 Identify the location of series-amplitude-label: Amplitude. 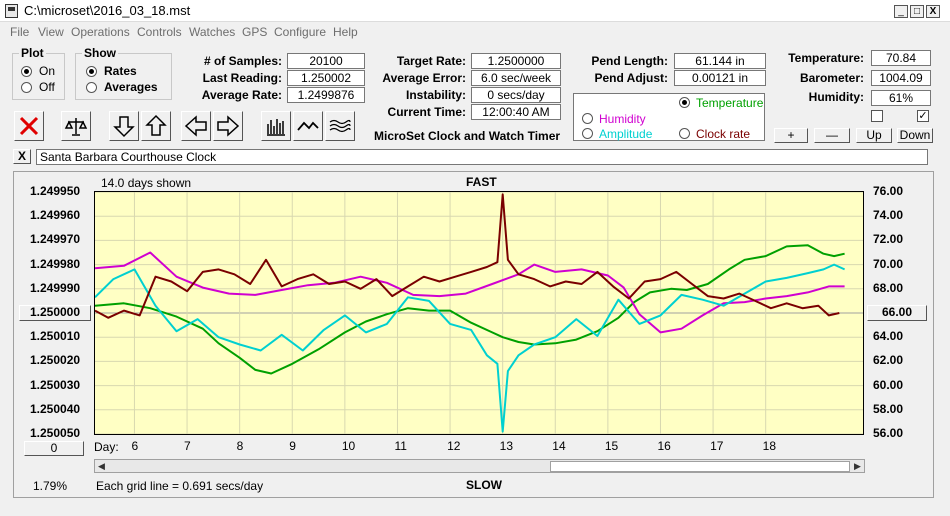
(626, 134).